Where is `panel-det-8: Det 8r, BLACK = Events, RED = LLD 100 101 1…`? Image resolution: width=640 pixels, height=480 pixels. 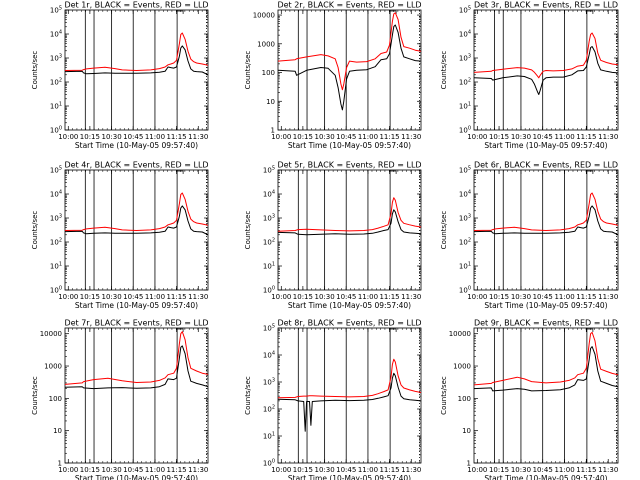 panel-det-8: Det 8r, BLACK = Events, RED = LLD 100 101 1… is located at coordinates (333, 399).